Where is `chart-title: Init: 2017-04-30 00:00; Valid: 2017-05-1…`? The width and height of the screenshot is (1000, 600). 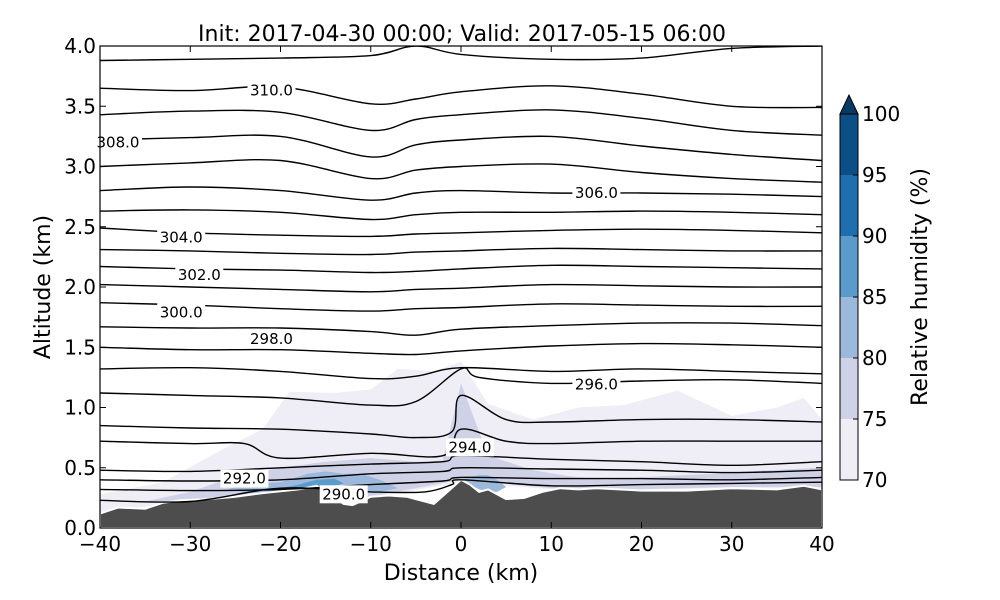 chart-title: Init: 2017-04-30 00:00; Valid: 2017-05-1… is located at coordinates (462, 34).